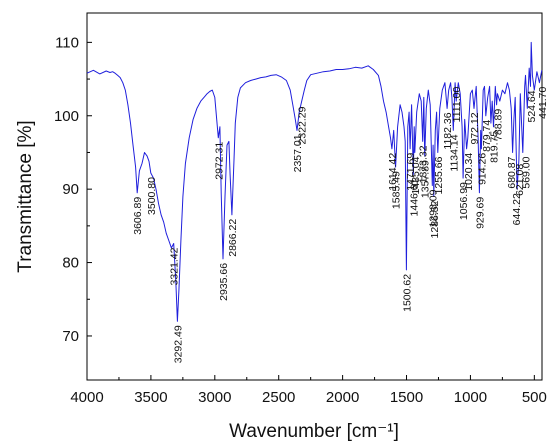  Describe the element at coordinates (454, 152) in the screenshot. I see `peak-label: 1134.14` at that location.